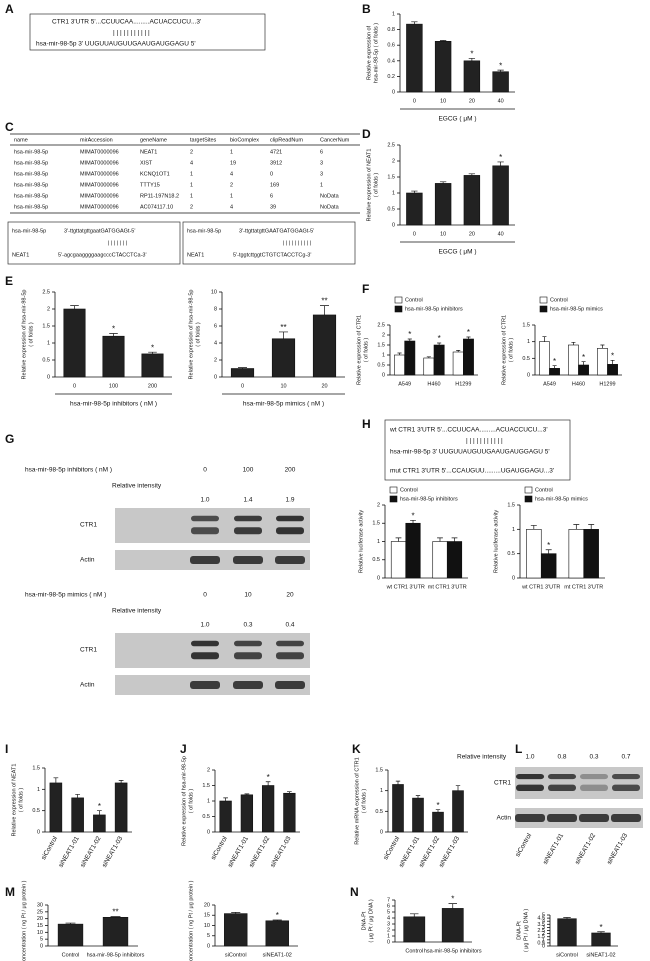  What do you see at coordinates (20, 255) in the screenshot?
I see `sequence-name: NEAT1` at bounding box center [20, 255].